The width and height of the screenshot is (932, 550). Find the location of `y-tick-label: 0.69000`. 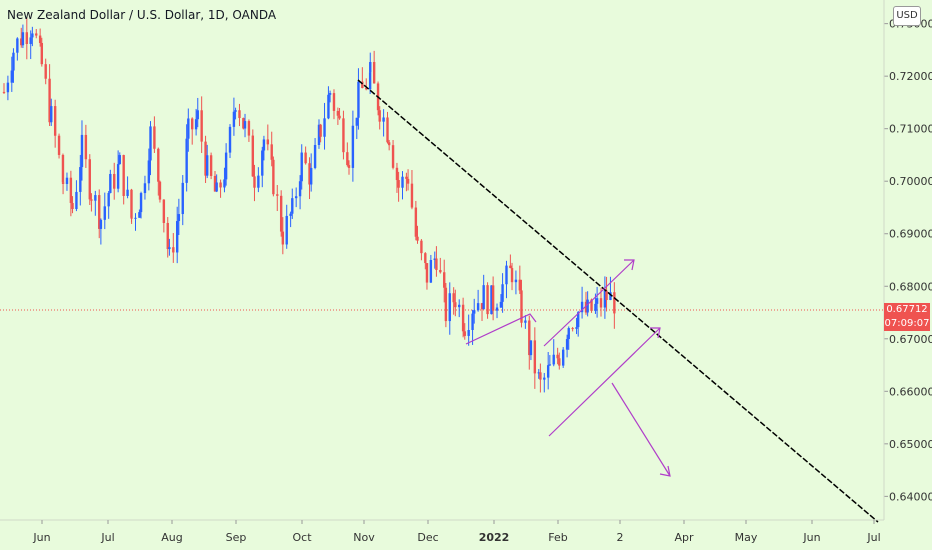

y-tick-label: 0.69000 is located at coordinates (910, 234).